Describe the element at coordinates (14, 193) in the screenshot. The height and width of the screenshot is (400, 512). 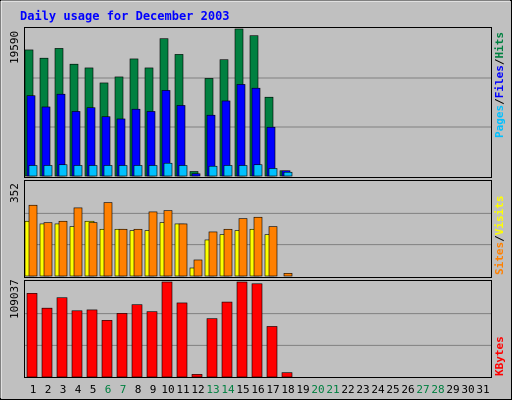
I see `sites-ymax-label: 352` at that location.